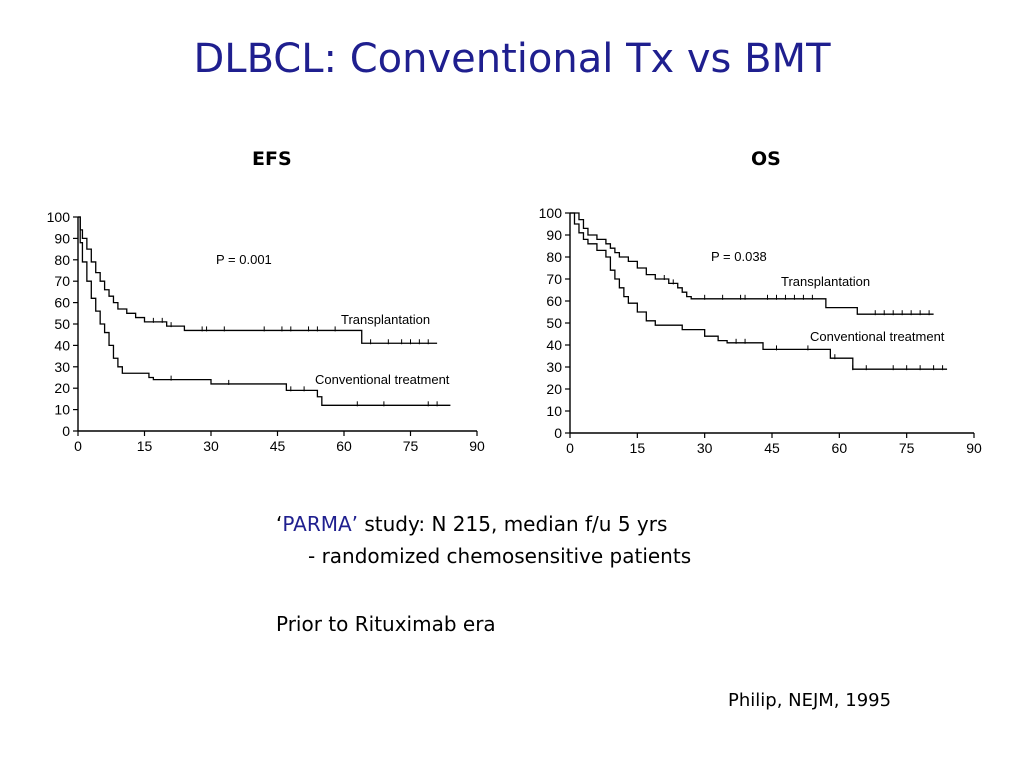 The width and height of the screenshot is (1024, 768). Describe the element at coordinates (512, 59) in the screenshot. I see `slide-title: DLBCL: Conventional Tx vs BMT` at that location.